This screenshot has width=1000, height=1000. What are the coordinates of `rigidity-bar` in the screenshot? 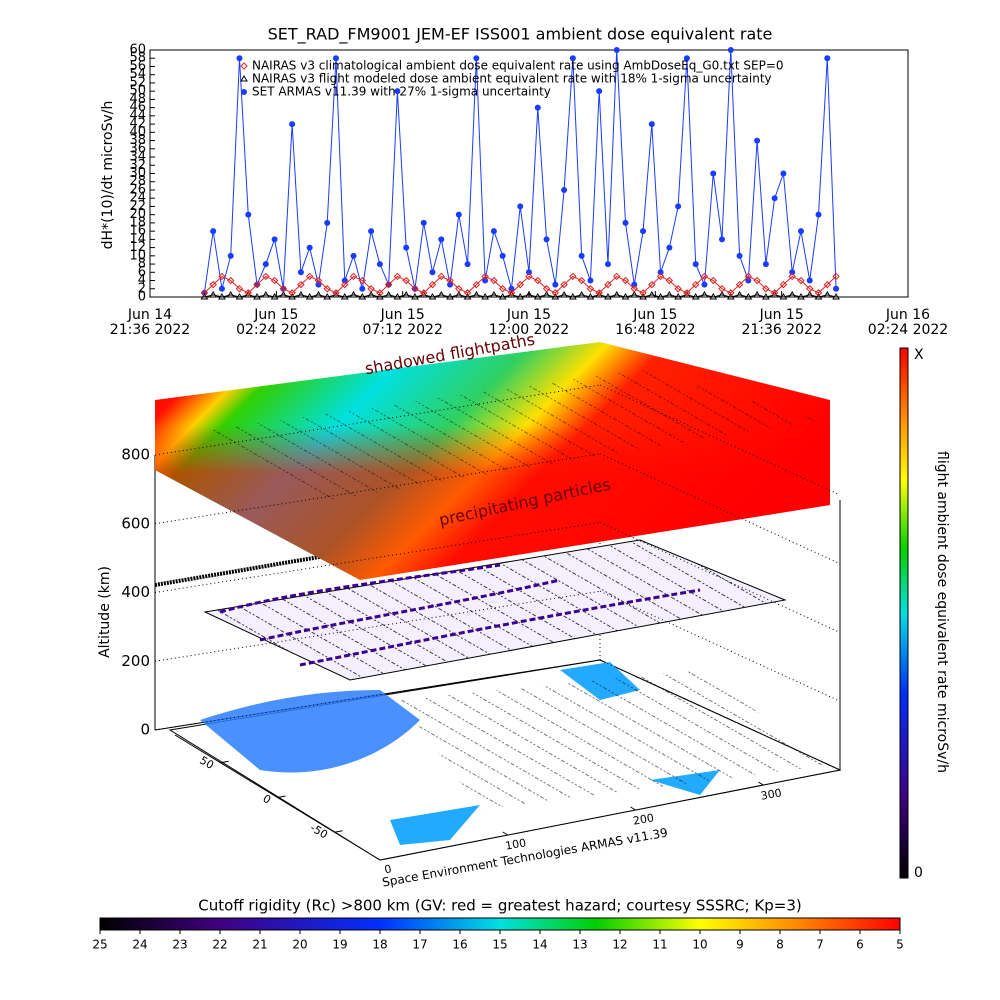 It's located at (500, 924).